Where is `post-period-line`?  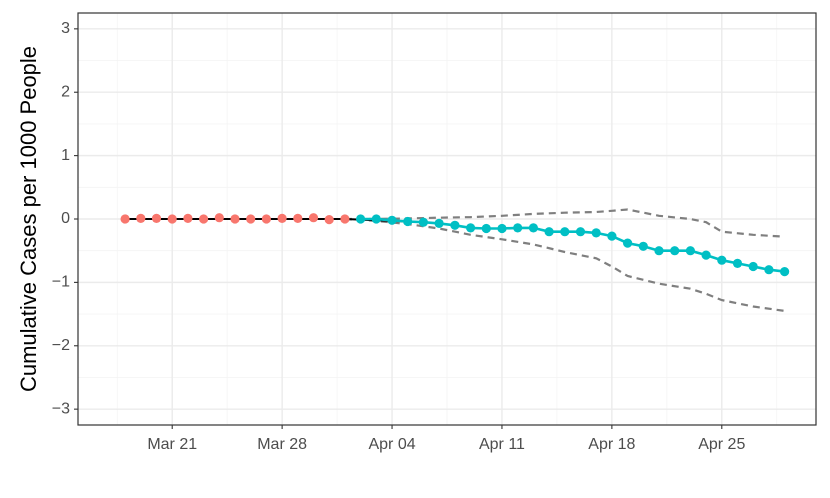
post-period-line is located at coordinates (572, 245).